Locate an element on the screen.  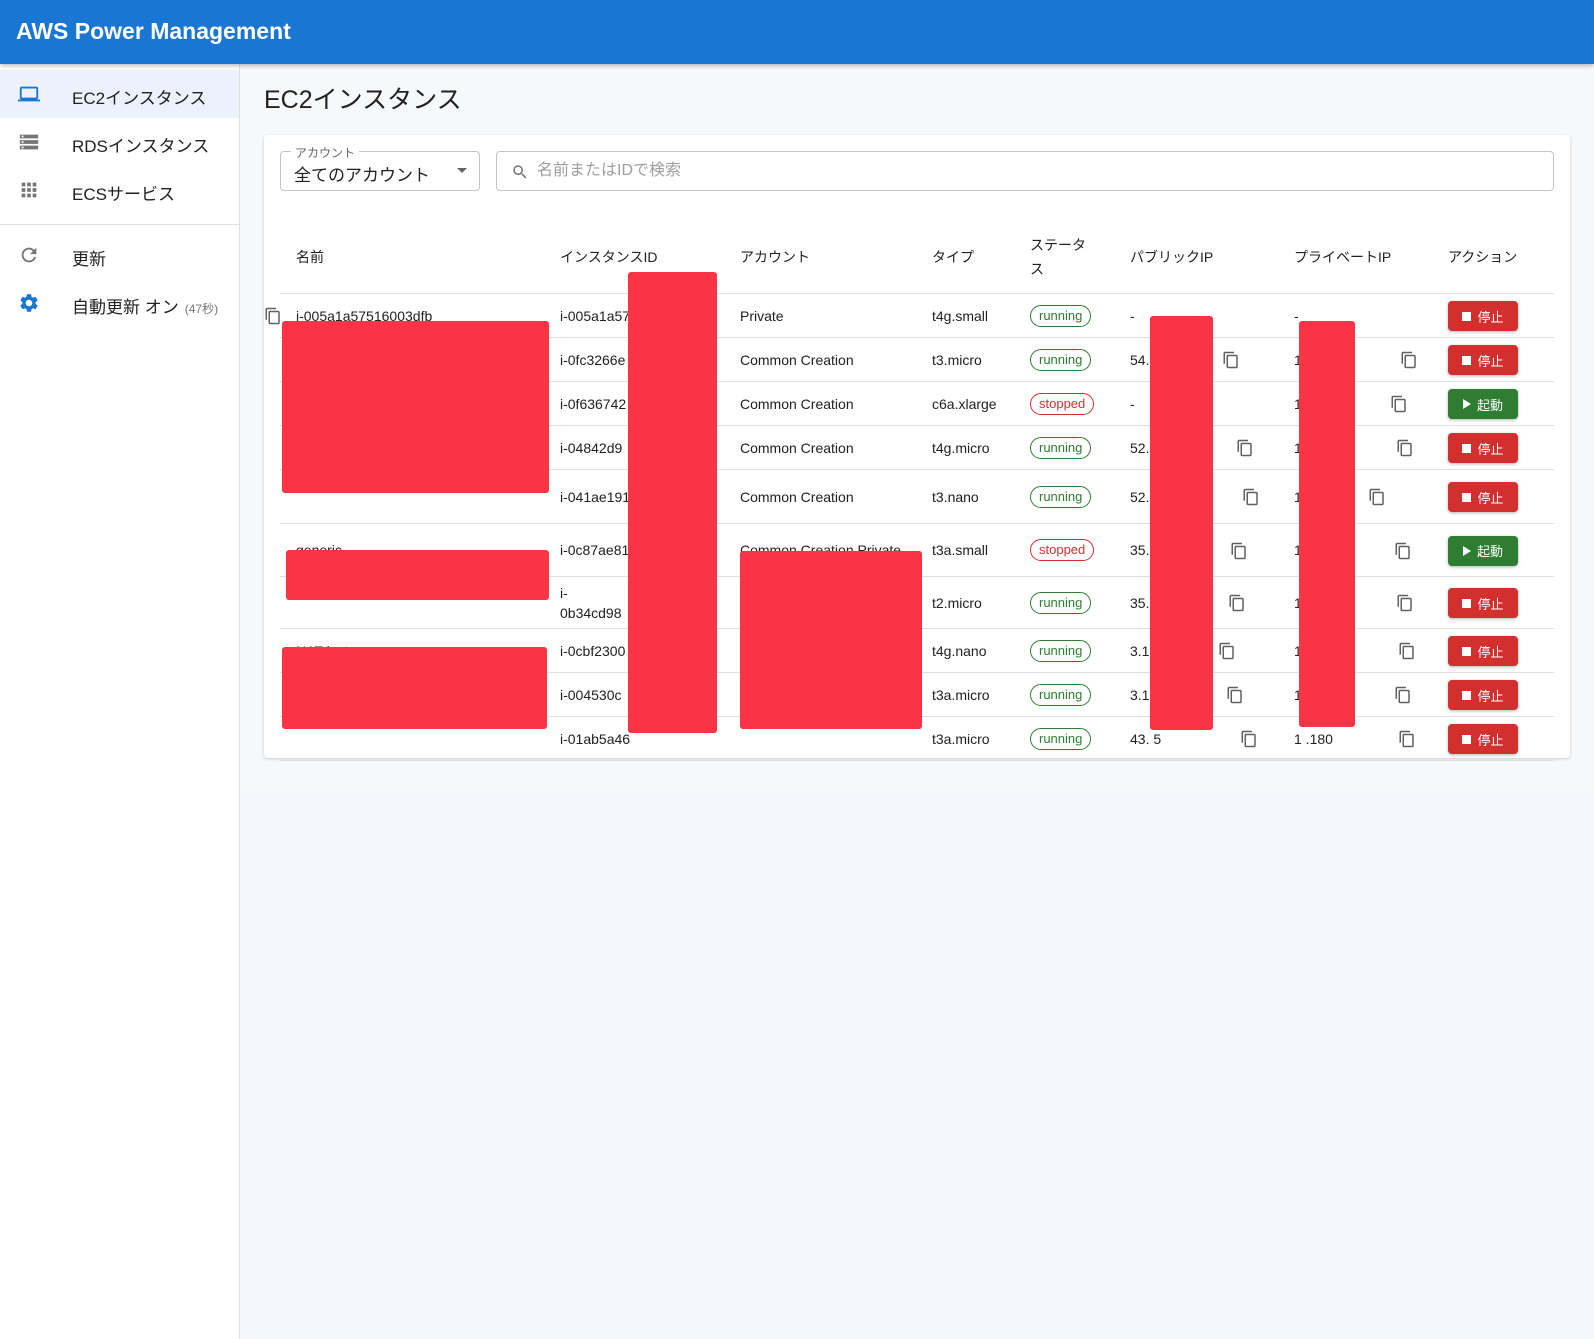
column-header-name: 名前 is located at coordinates (310, 256).